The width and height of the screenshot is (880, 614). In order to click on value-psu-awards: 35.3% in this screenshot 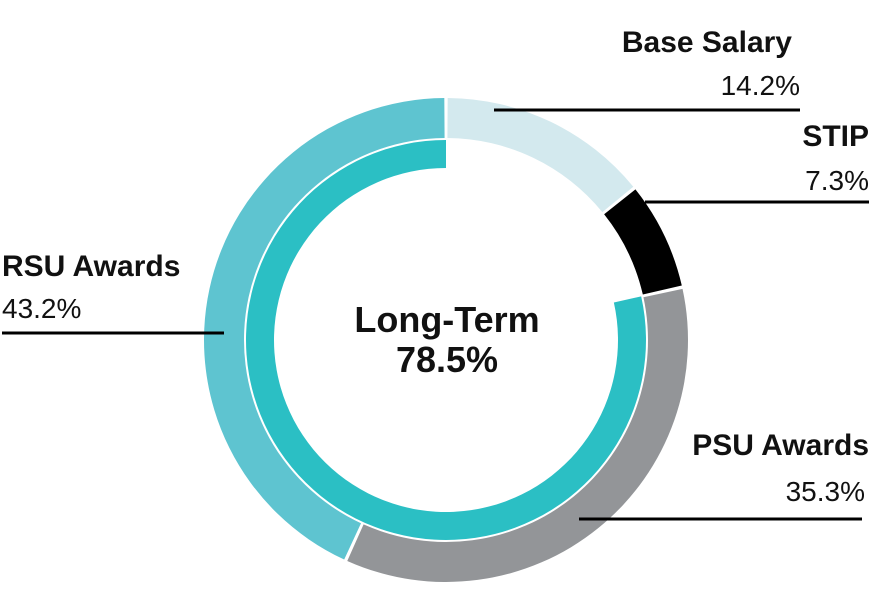, I will do `click(825, 491)`.